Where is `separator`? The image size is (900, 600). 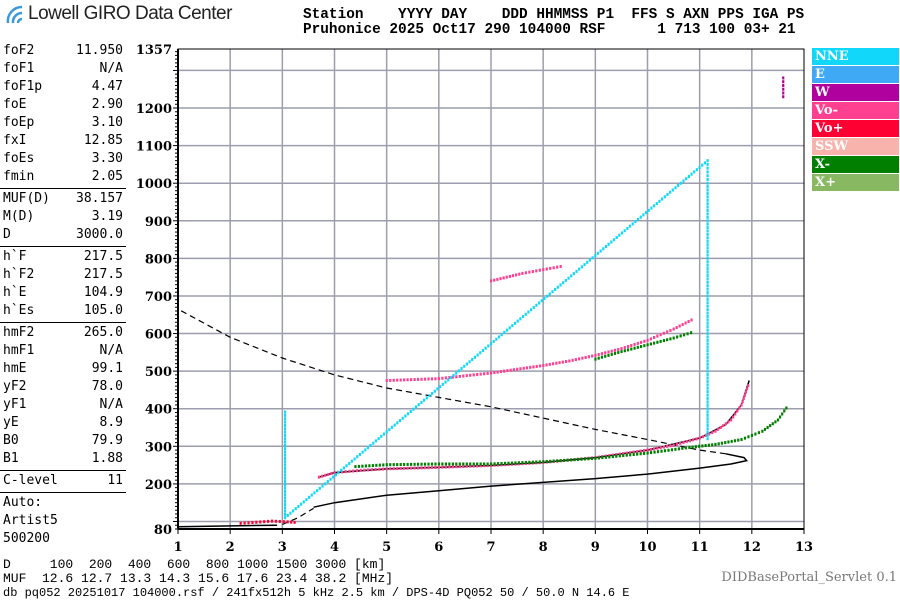
separator is located at coordinates (63, 322).